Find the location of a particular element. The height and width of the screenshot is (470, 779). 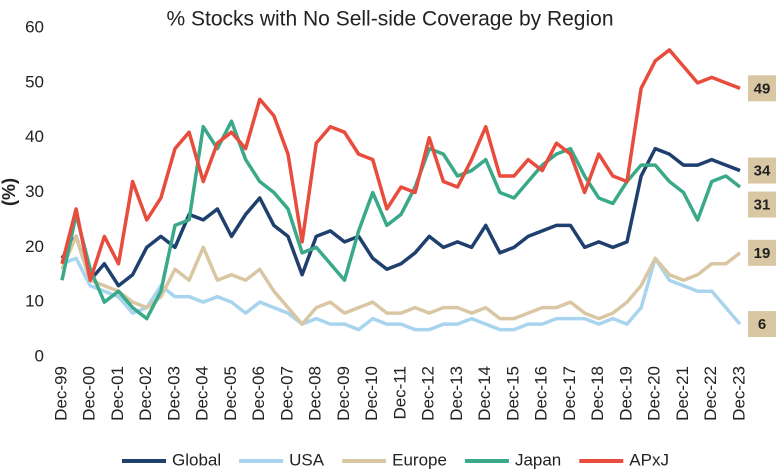

end-label: 19 is located at coordinates (762, 253).